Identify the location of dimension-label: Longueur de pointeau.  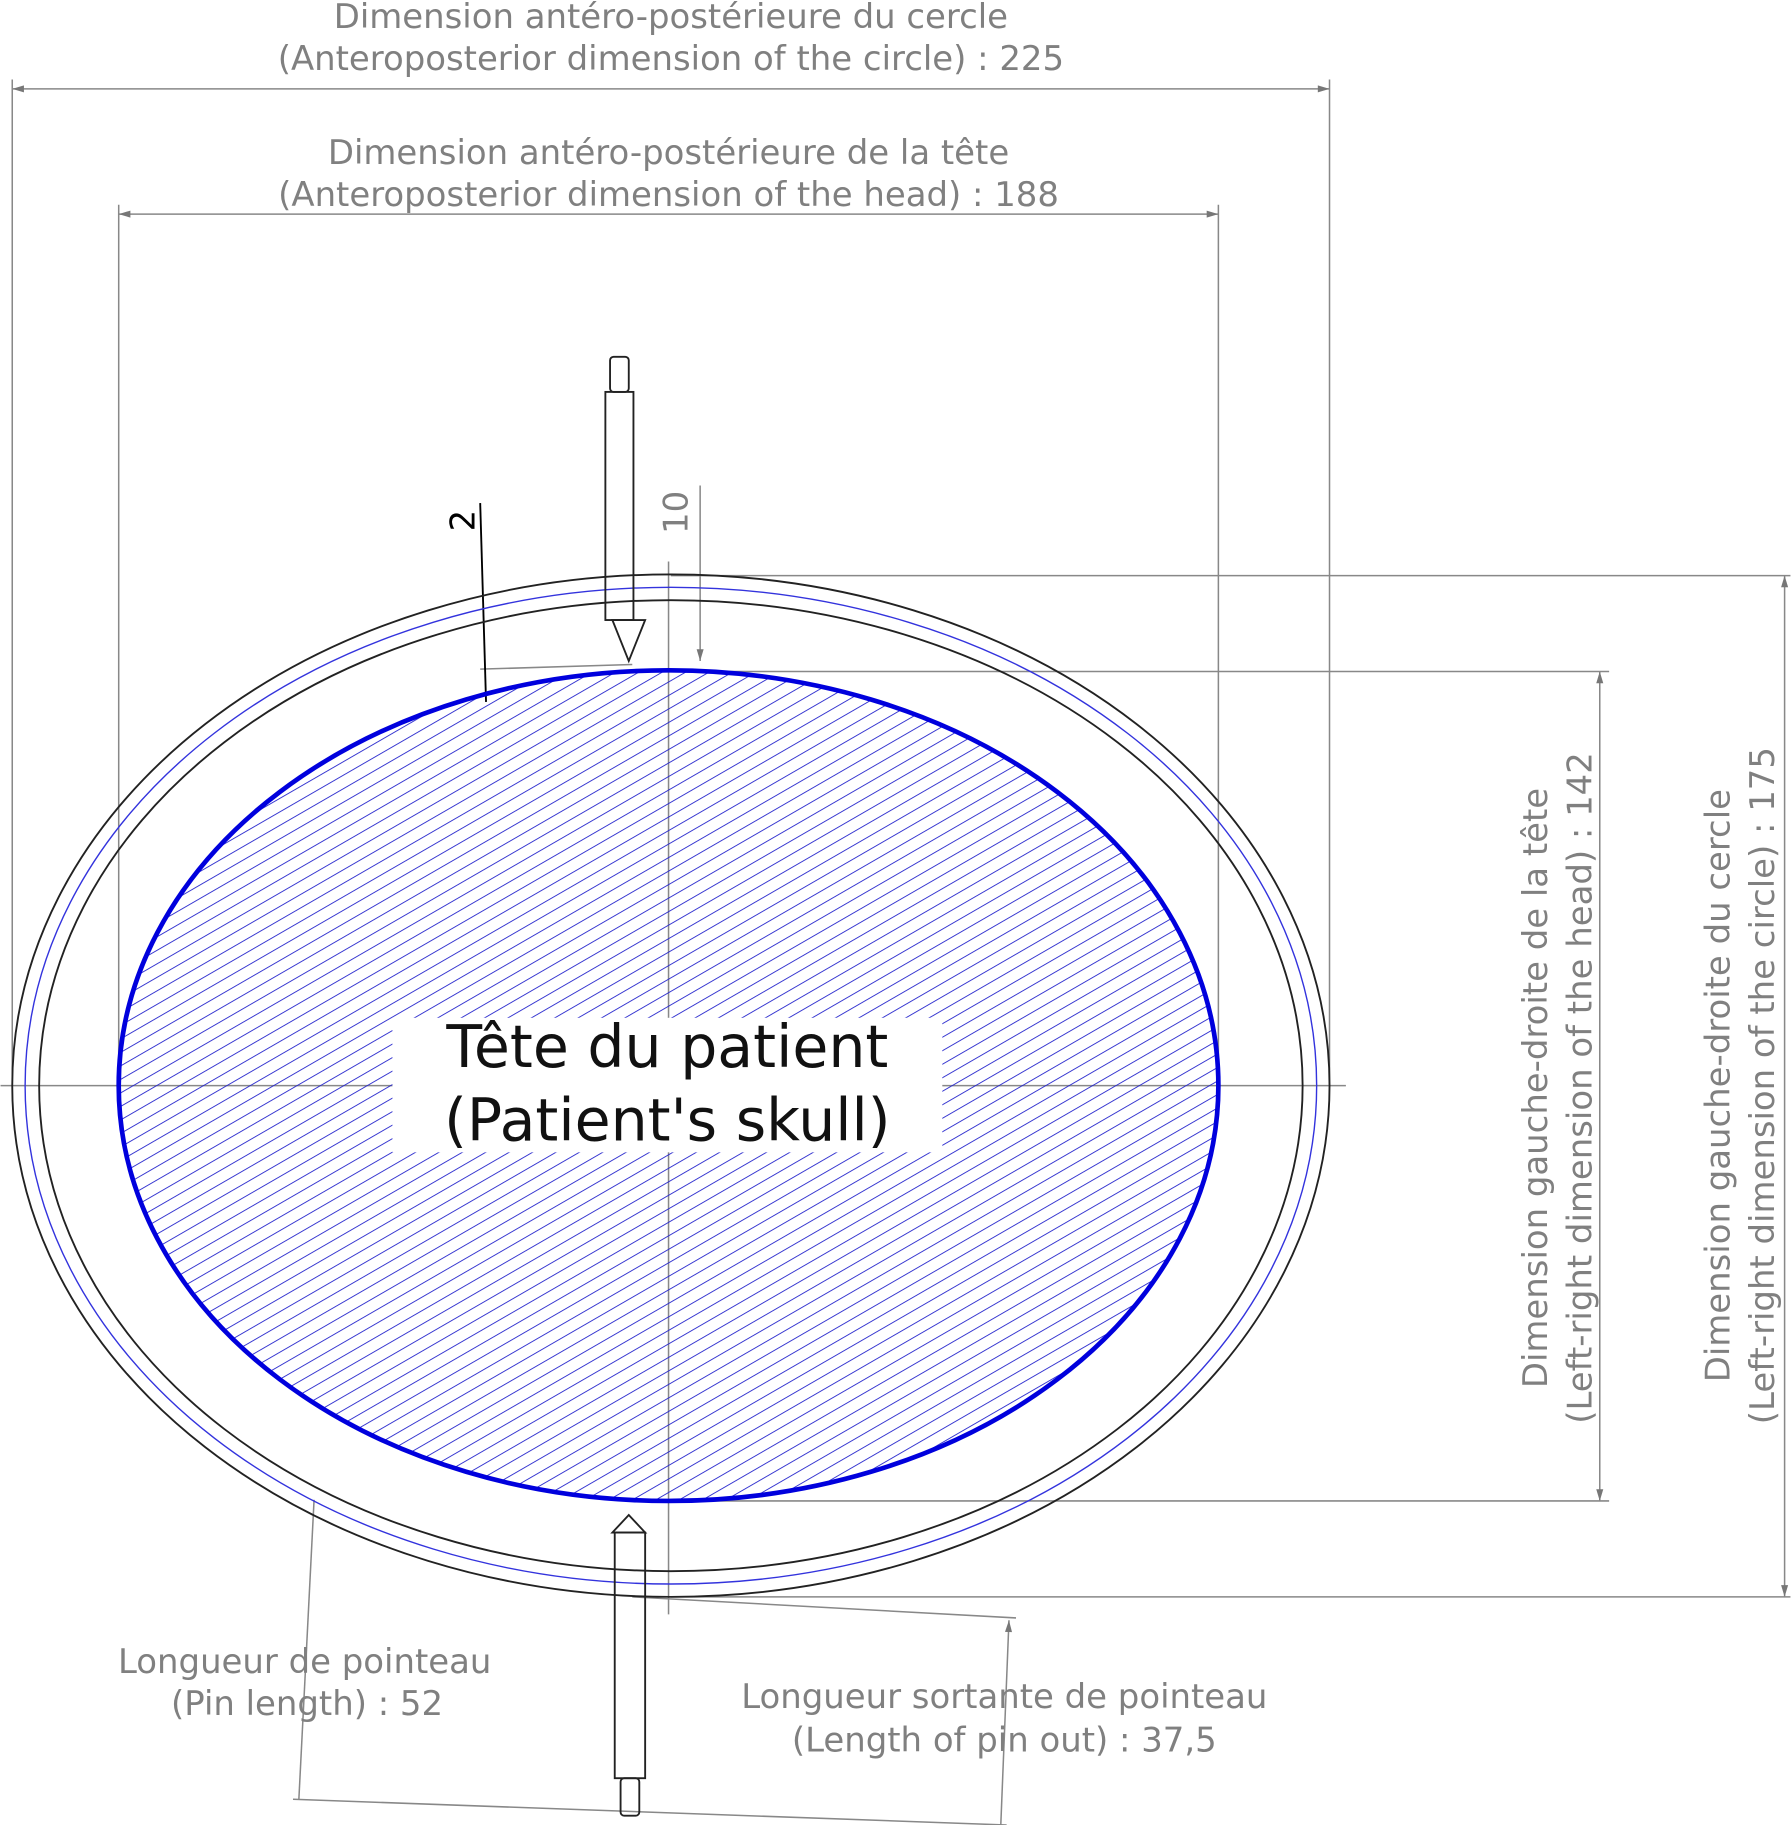
(304, 1661).